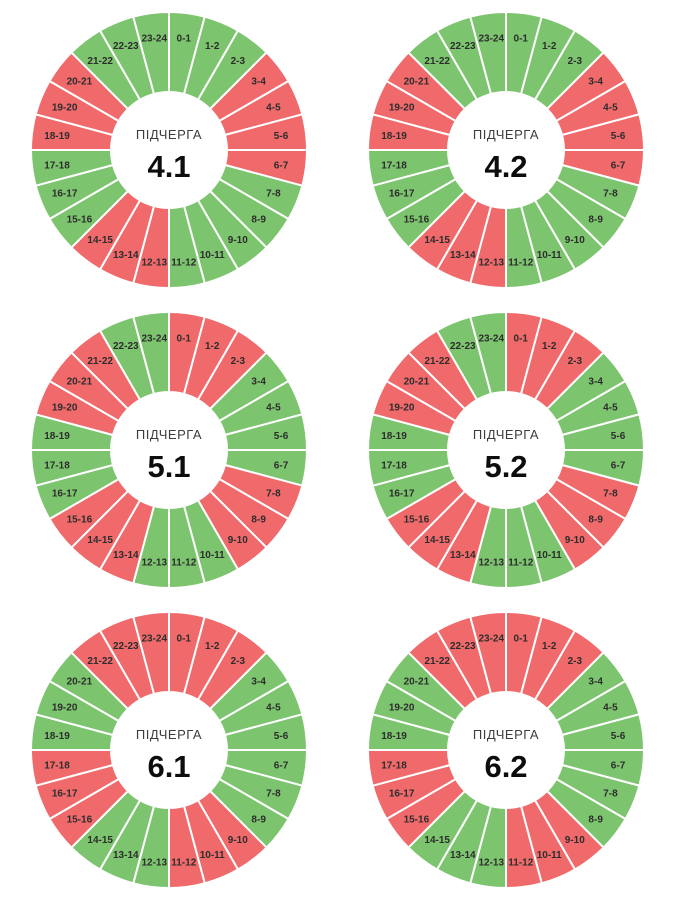 This screenshot has height=900, width=675. I want to click on hour-label-15-16: 15-16, so click(79, 819).